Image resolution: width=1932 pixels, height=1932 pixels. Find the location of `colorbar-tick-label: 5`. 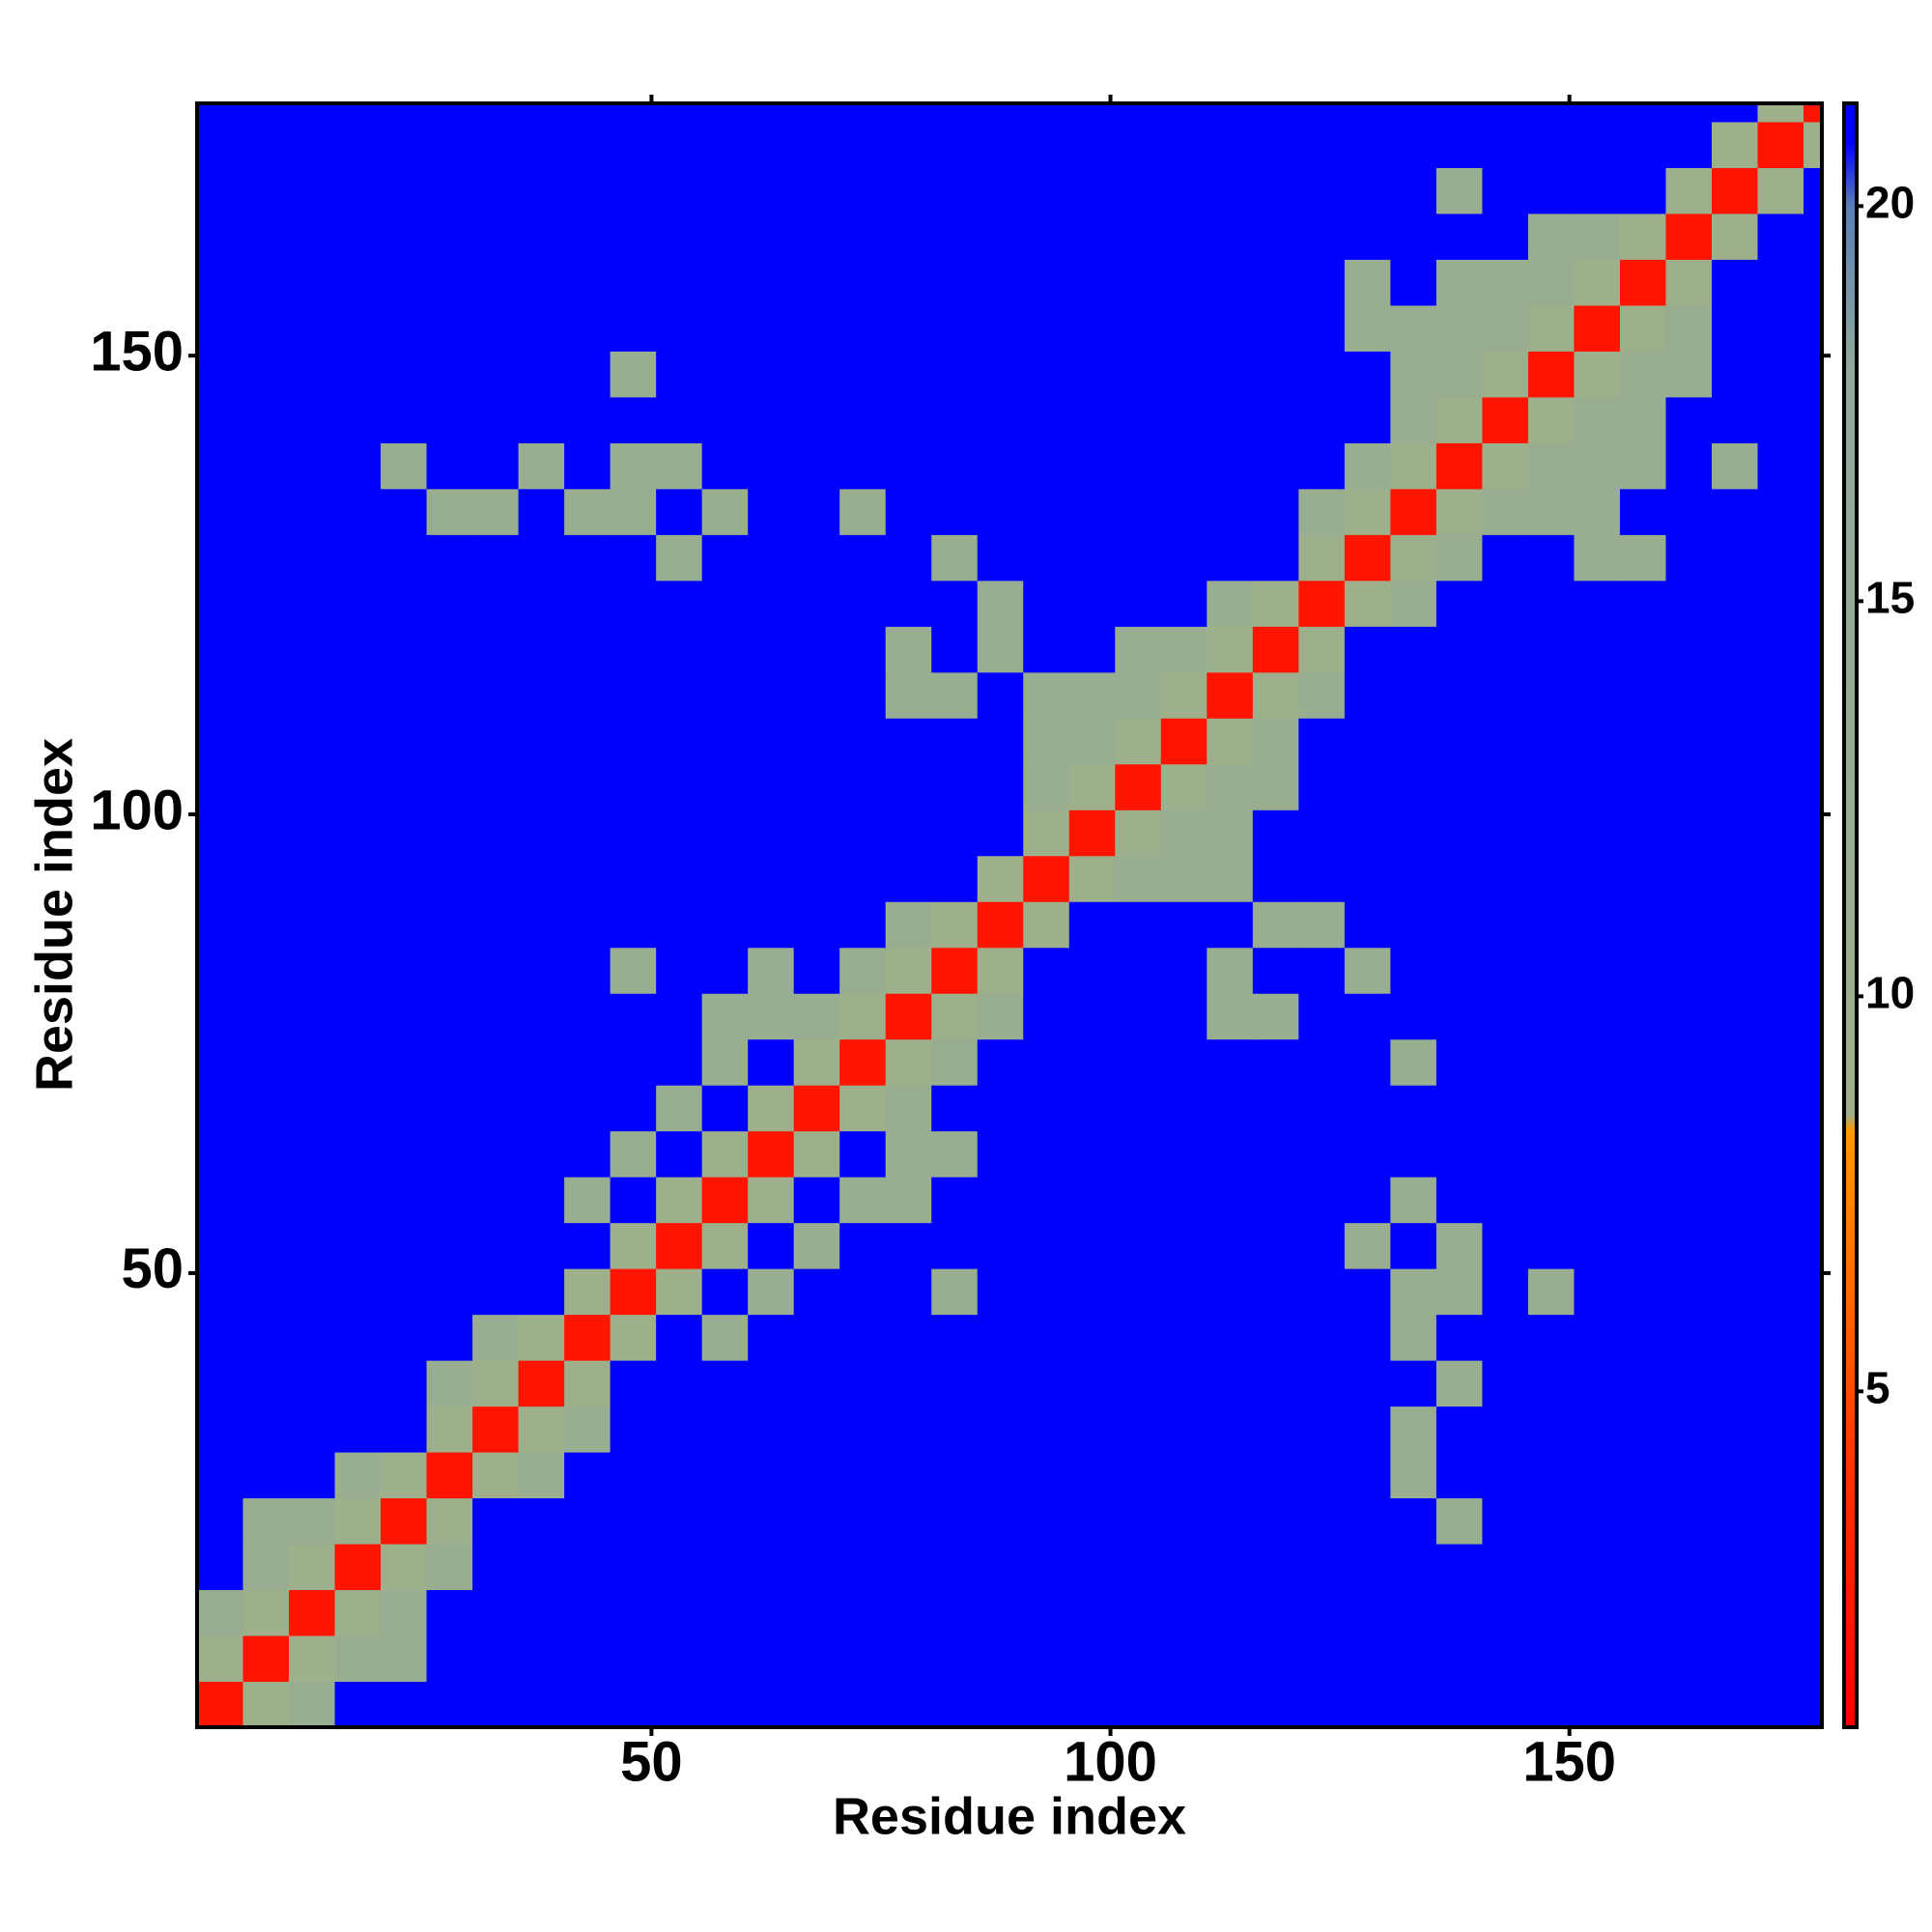

colorbar-tick-label: 5 is located at coordinates (1877, 1388).